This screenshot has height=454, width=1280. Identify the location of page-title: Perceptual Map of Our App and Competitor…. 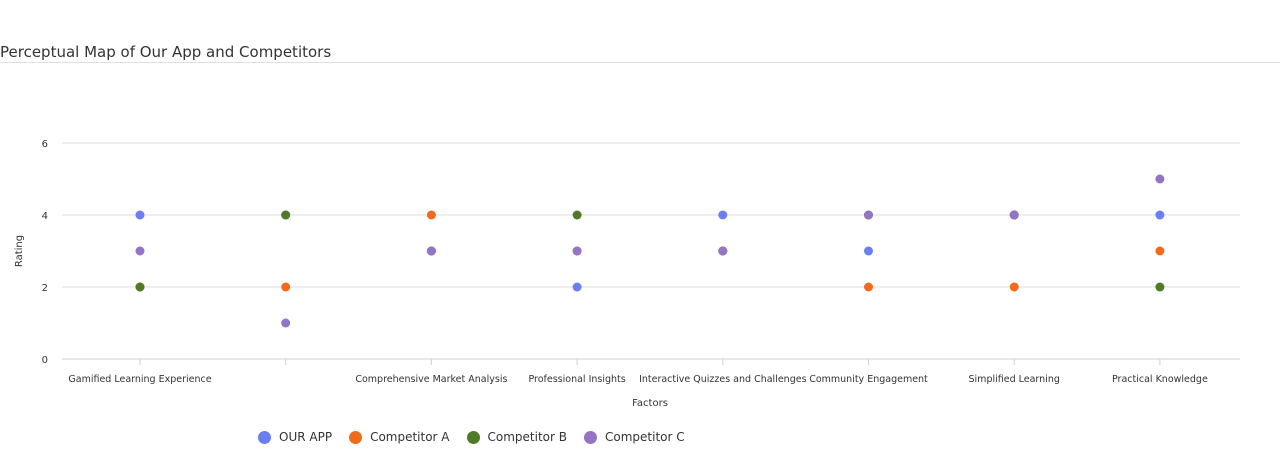
(166, 52).